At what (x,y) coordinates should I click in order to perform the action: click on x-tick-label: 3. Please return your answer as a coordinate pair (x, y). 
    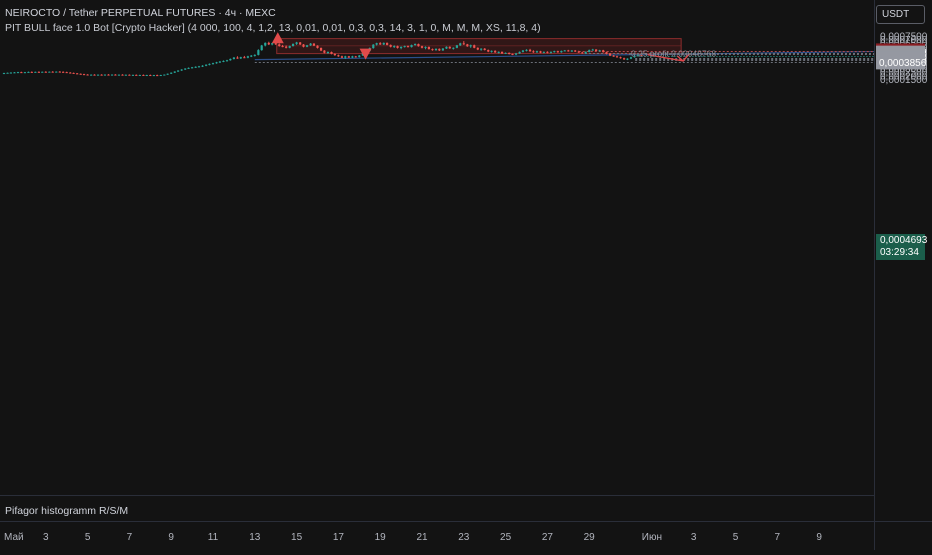
    Looking at the image, I should click on (694, 537).